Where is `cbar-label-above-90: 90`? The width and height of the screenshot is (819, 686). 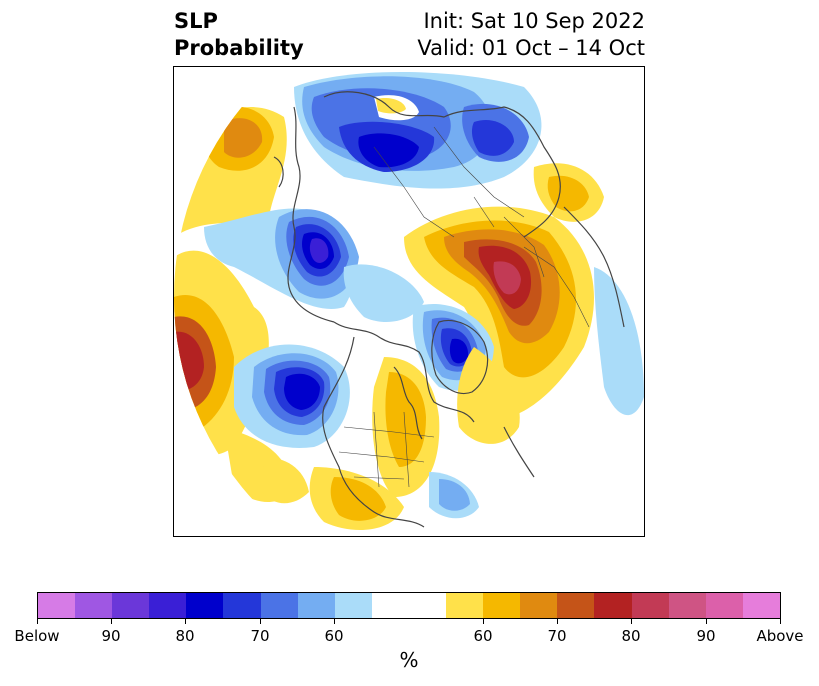 cbar-label-above-90: 90 is located at coordinates (706, 636).